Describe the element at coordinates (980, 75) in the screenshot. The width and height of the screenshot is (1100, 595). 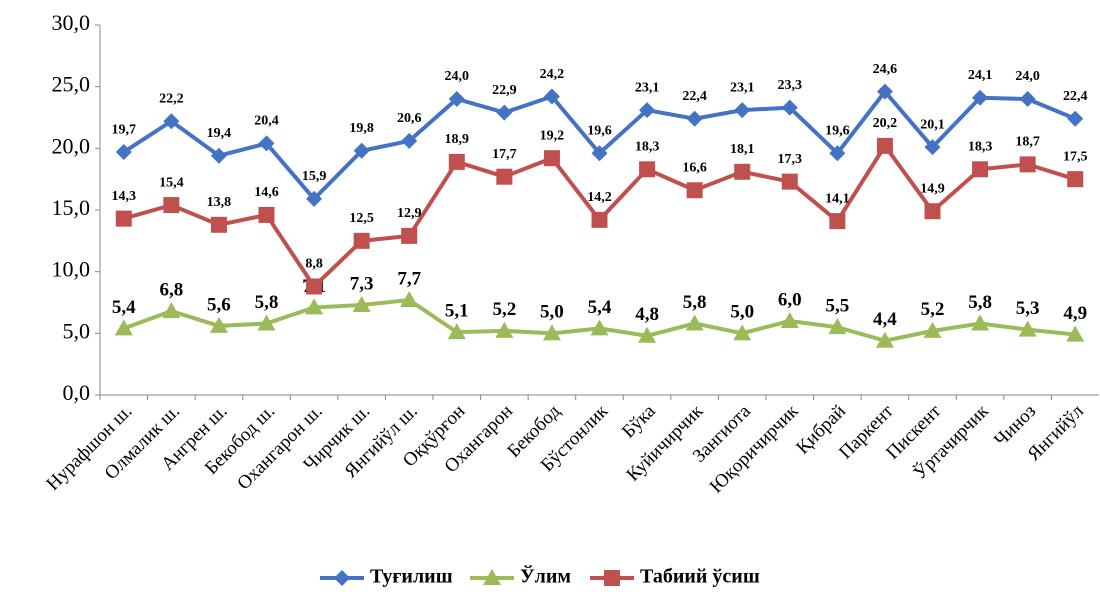
I see `data-label: 24,1` at that location.